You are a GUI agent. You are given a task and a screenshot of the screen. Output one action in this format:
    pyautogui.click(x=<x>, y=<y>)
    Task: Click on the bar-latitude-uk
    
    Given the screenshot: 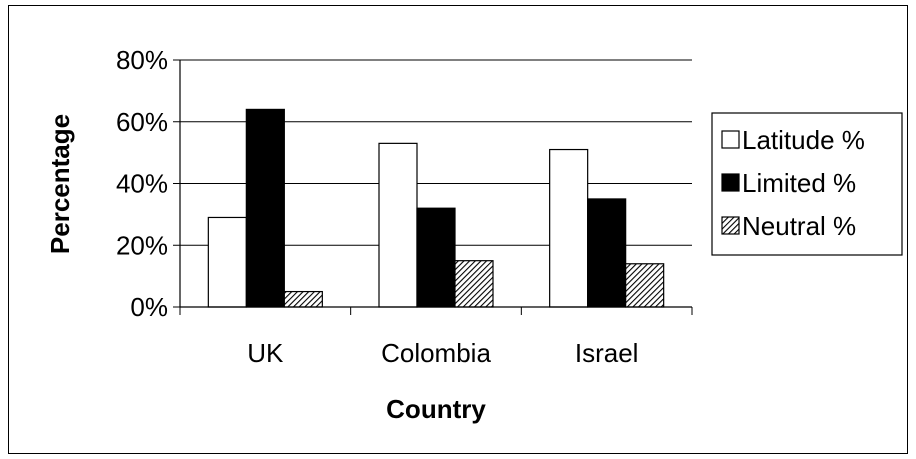 What is the action you would take?
    pyautogui.click(x=227, y=262)
    